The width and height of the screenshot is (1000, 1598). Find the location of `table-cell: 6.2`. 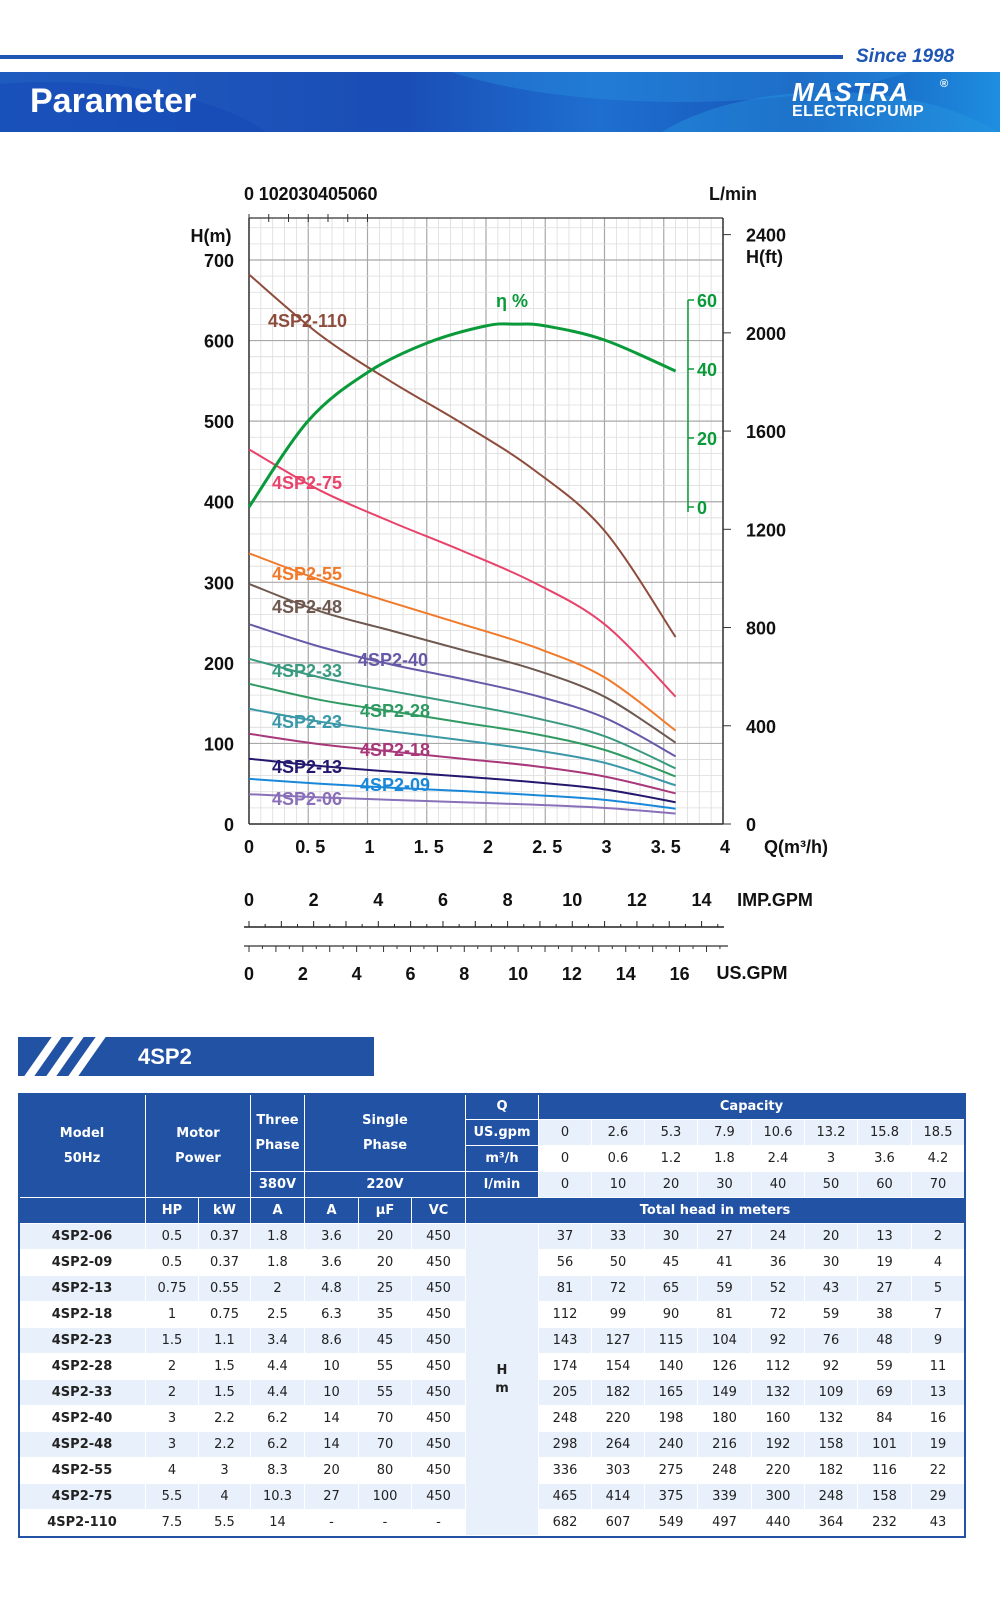

table-cell: 6.2 is located at coordinates (277, 1418).